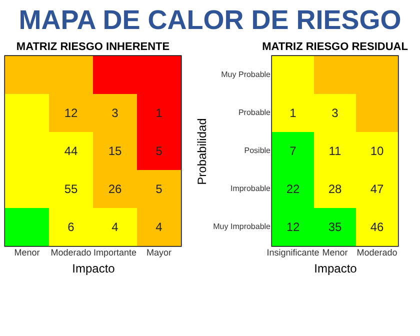  Describe the element at coordinates (377, 151) in the screenshot. I see `data-label: 10` at that location.